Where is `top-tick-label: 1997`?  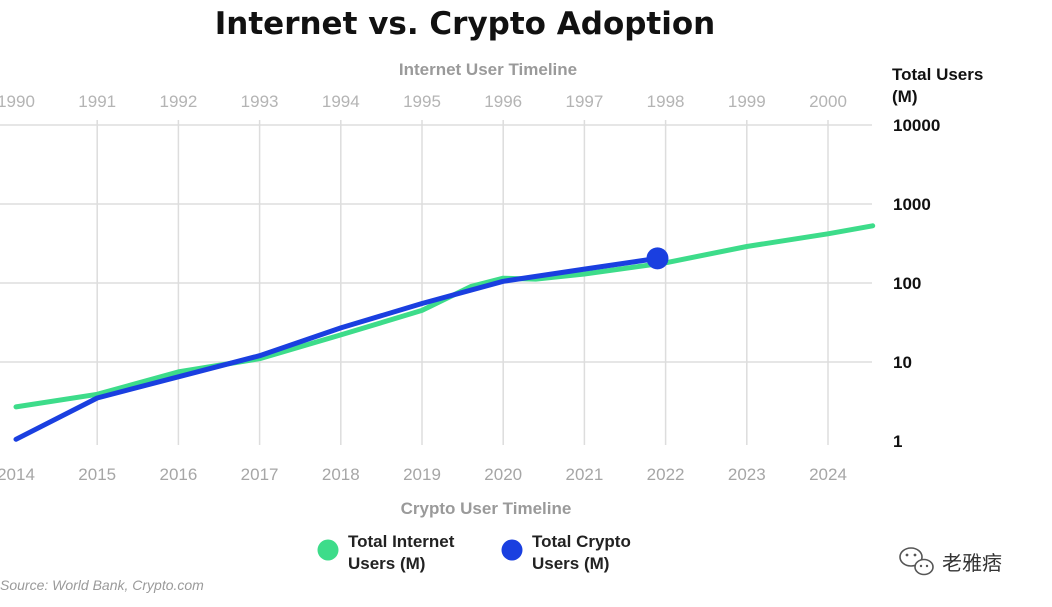 top-tick-label: 1997 is located at coordinates (584, 101).